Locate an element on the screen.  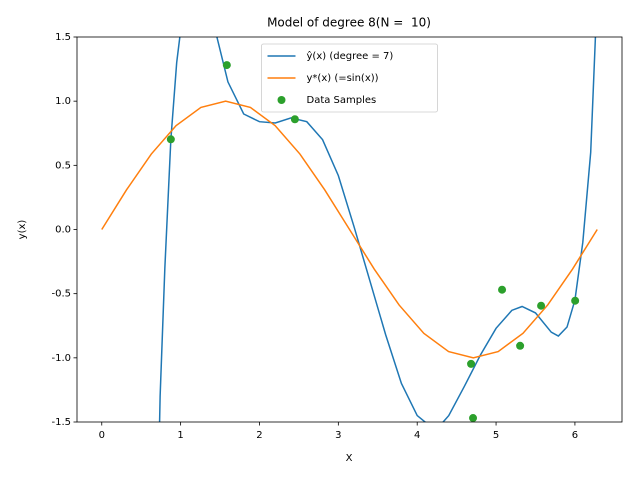
y-tick-label: 1.5 is located at coordinates (63, 37).